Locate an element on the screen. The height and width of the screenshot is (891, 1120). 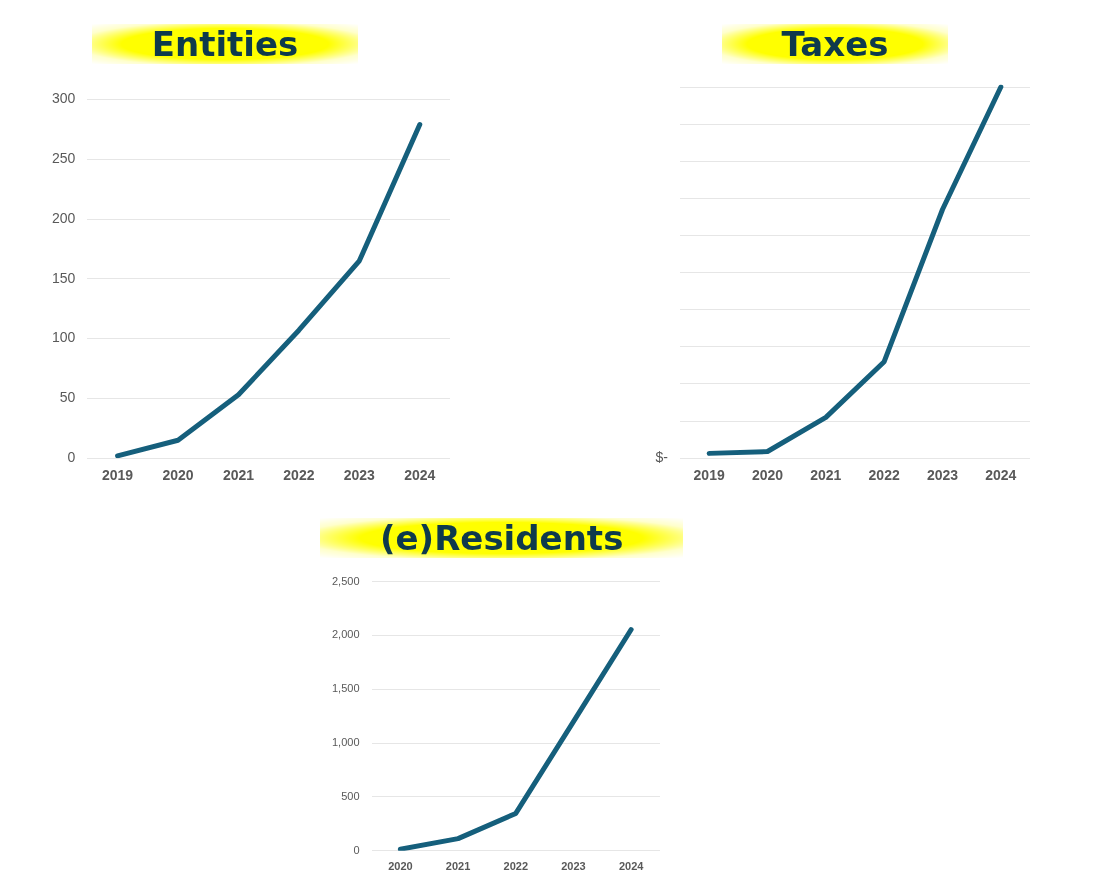
chart-title: Entities is located at coordinates (225, 44).